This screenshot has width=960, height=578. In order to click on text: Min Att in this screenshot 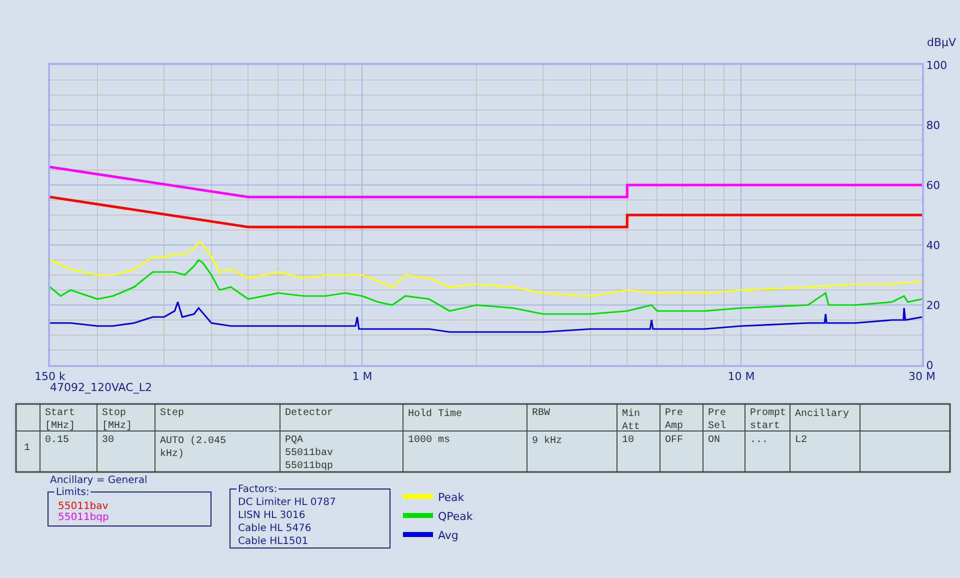, I will do `click(631, 420)`.